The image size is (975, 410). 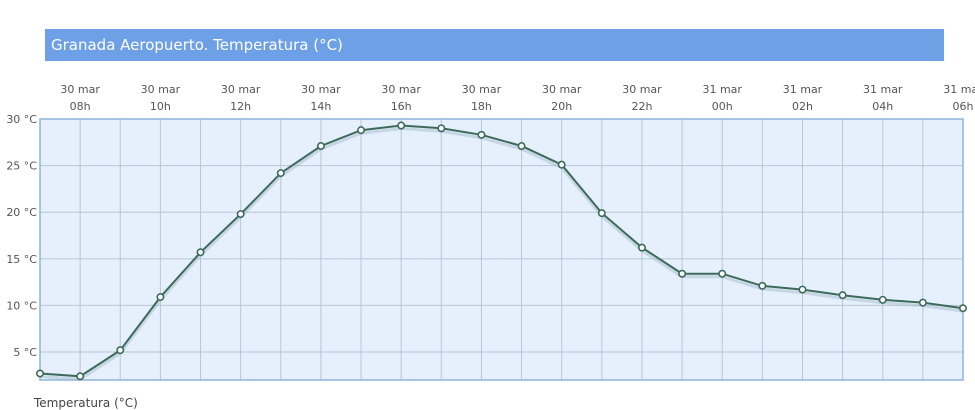 I want to click on y-tick-label: 10 °C, so click(x=21, y=305).